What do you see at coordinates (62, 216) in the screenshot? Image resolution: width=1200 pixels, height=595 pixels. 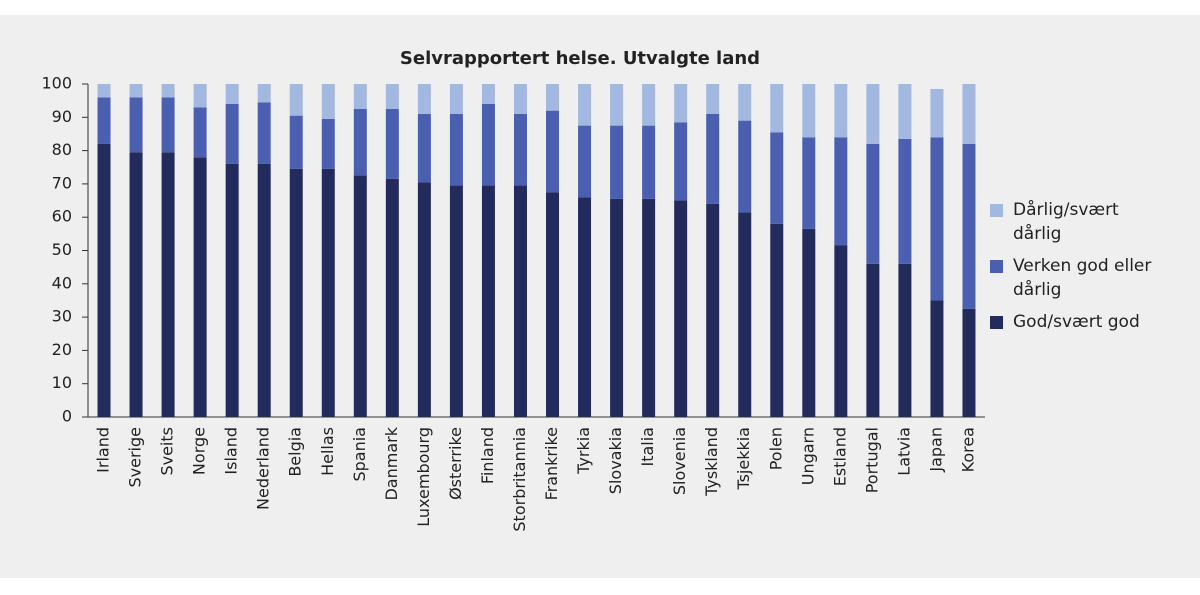 I see `y-tick-label: 60` at bounding box center [62, 216].